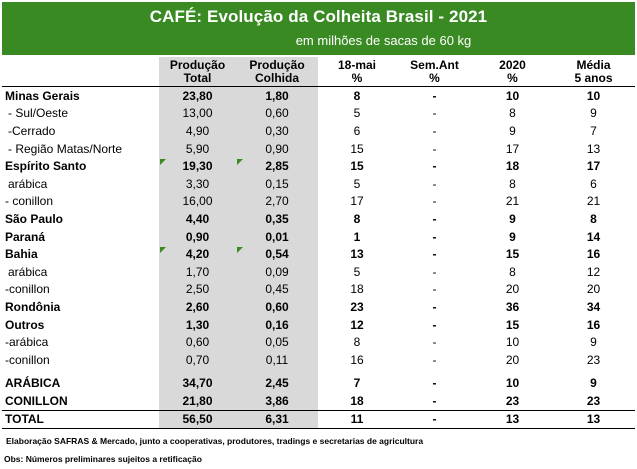 Image resolution: width=637 pixels, height=469 pixels. I want to click on cell-pct-2020: 17, so click(512, 148).